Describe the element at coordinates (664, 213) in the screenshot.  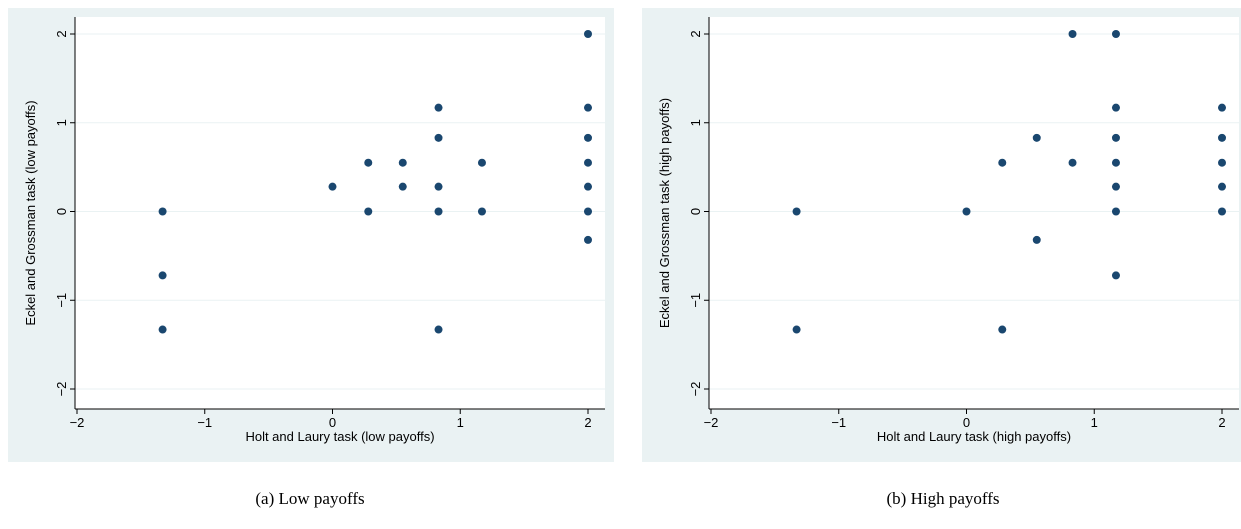
I see `y-axis-title: Eckel and Grossman task (high payoffs)` at that location.